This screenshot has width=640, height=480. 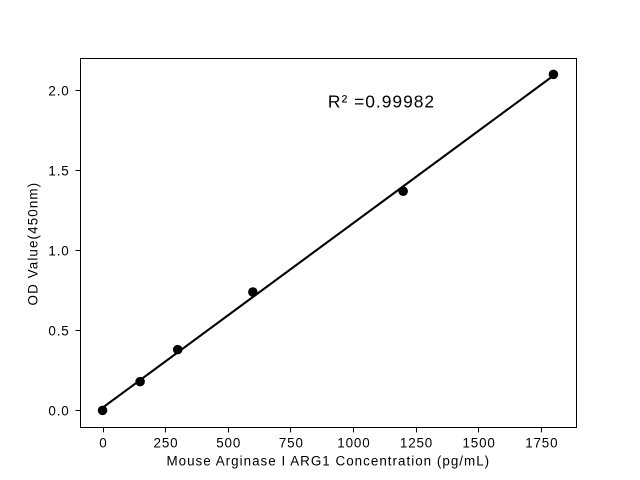 I want to click on svg-text: 0.5, so click(x=58, y=331).